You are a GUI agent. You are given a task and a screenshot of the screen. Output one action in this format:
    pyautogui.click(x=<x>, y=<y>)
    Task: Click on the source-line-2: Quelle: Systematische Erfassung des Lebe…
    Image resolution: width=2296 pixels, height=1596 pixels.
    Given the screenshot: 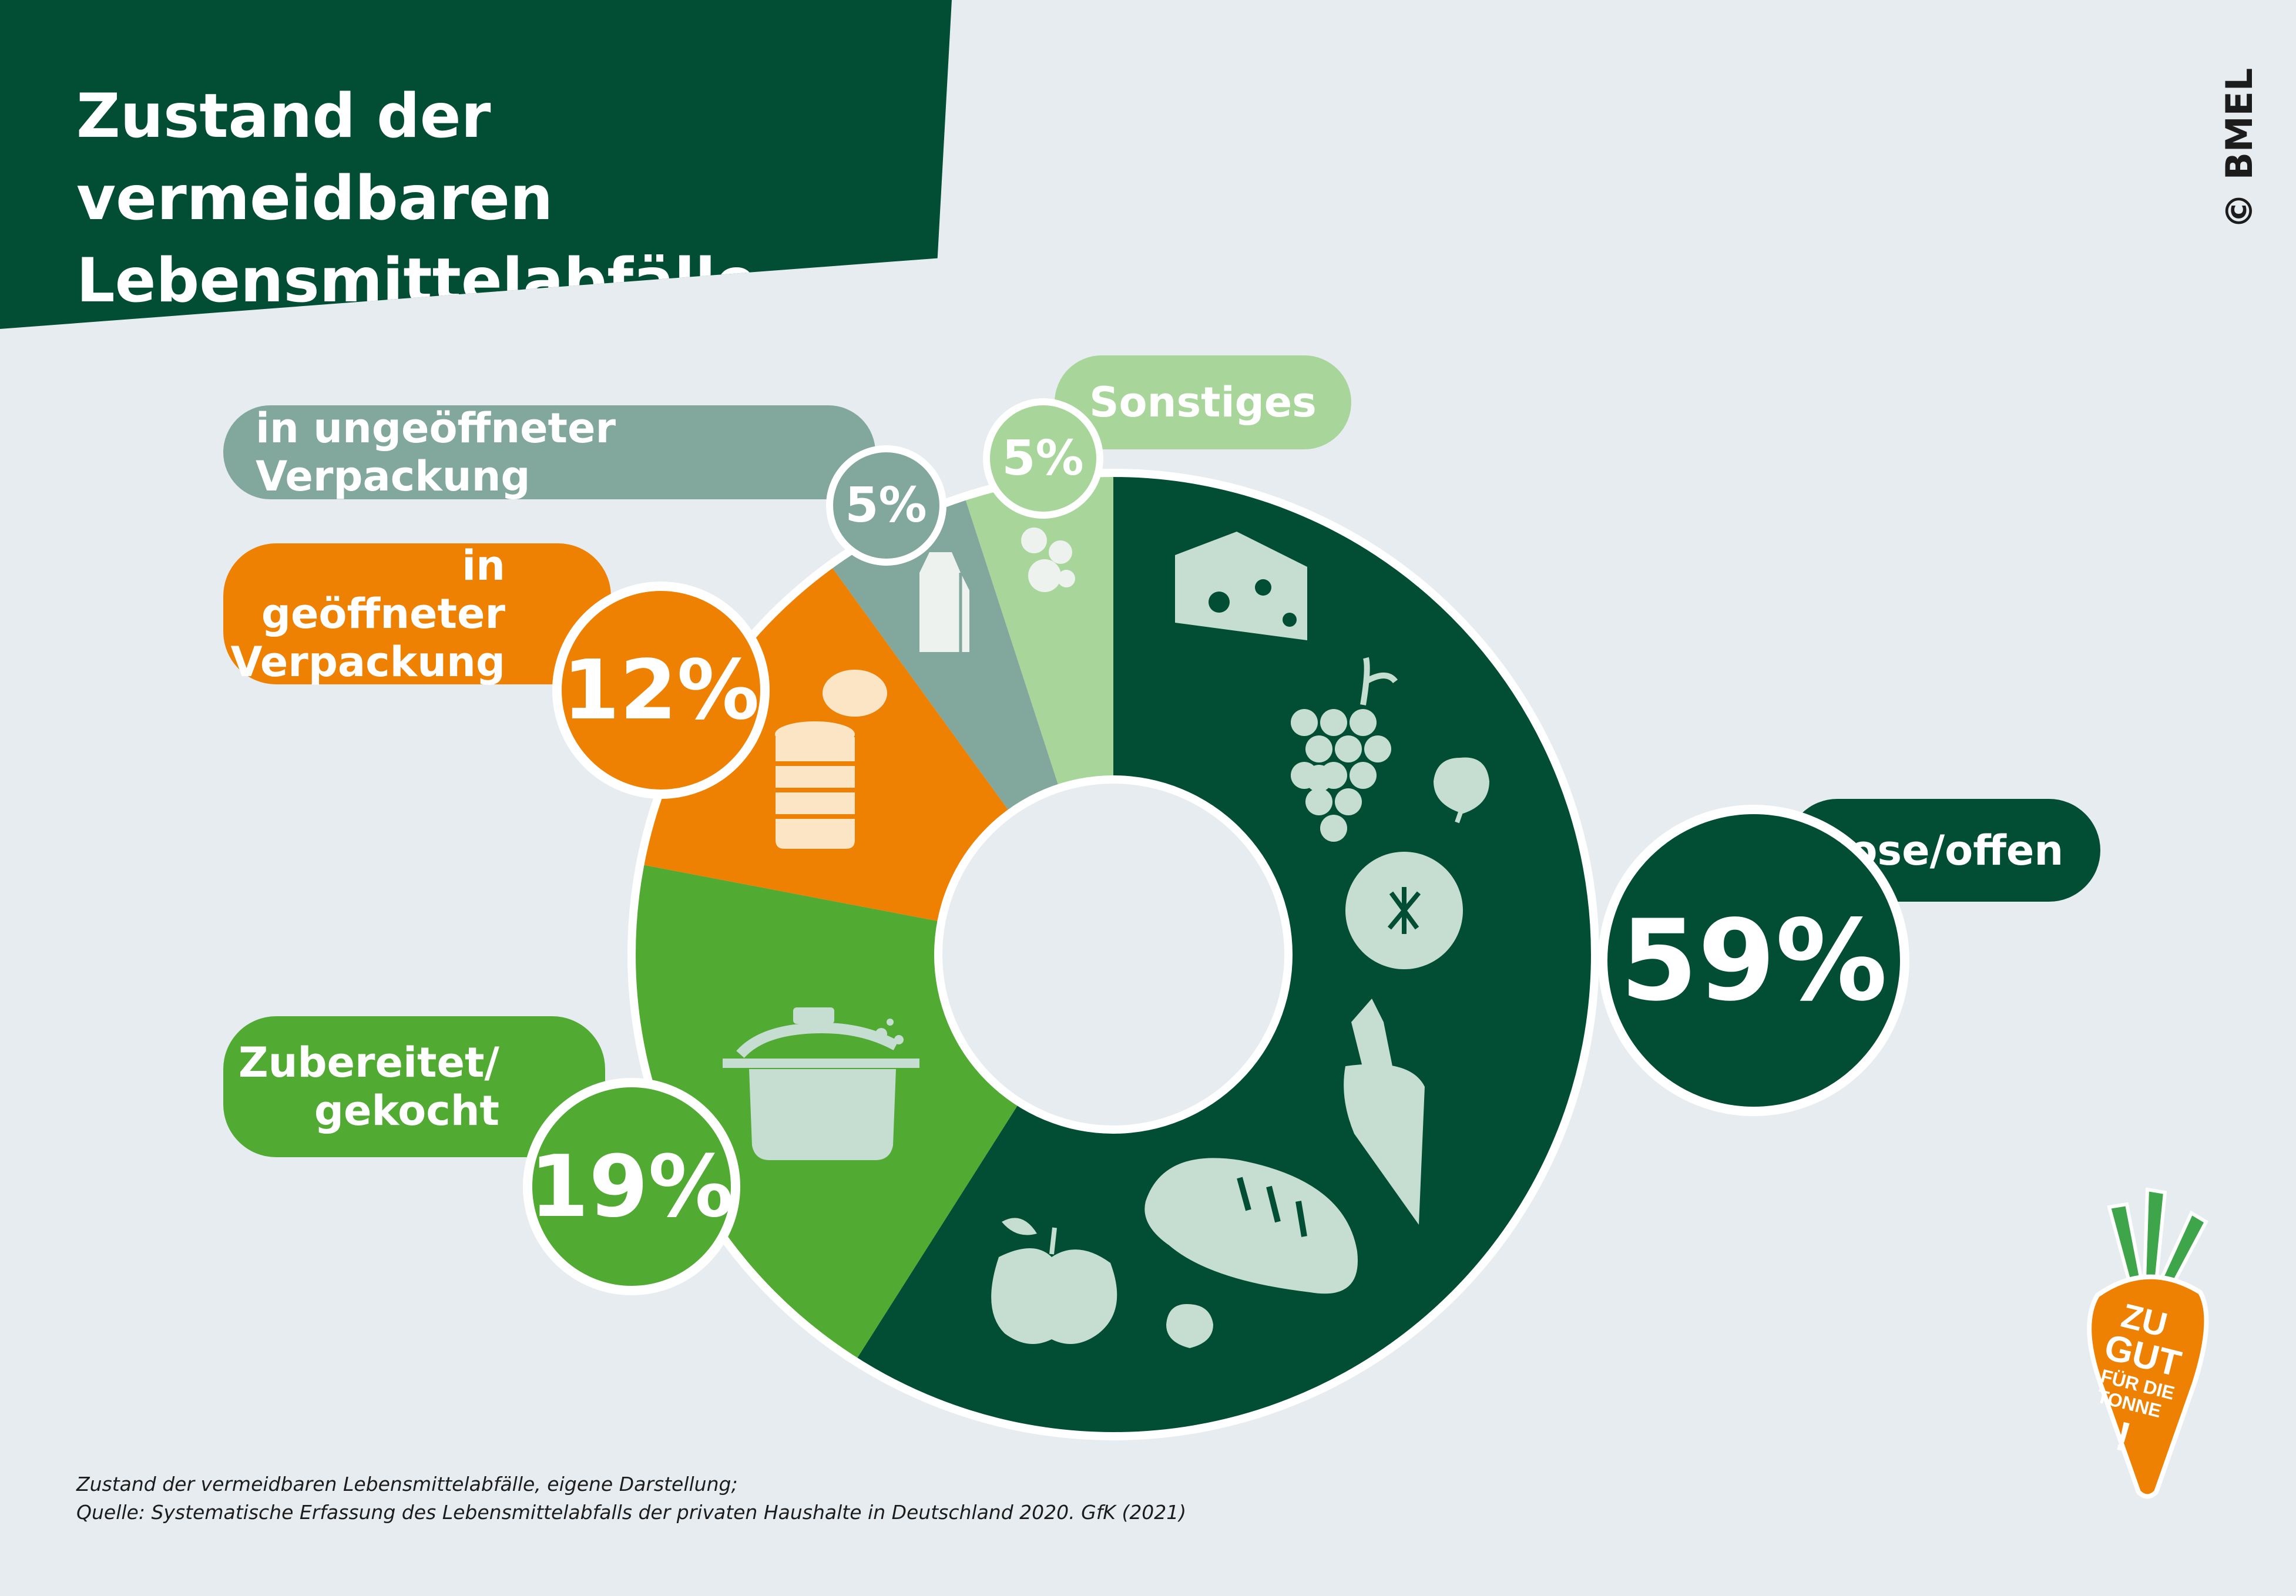 What is the action you would take?
    pyautogui.click(x=631, y=1512)
    